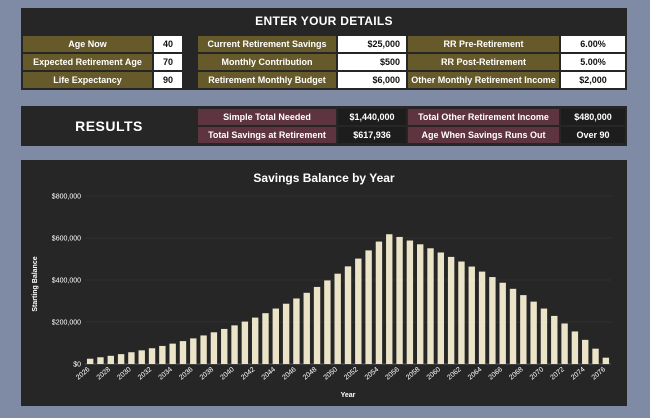 Image resolution: width=650 pixels, height=418 pixels. Describe the element at coordinates (410, 302) in the screenshot. I see `bar-2057` at that location.